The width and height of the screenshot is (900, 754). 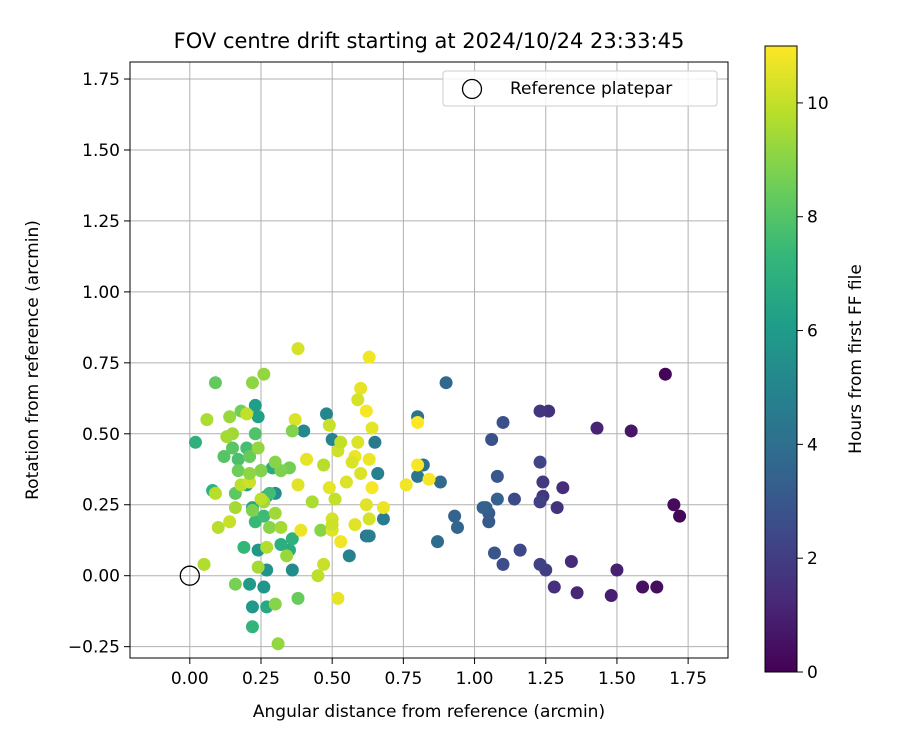 I want to click on legend-label: Reference platepar, so click(x=591, y=89).